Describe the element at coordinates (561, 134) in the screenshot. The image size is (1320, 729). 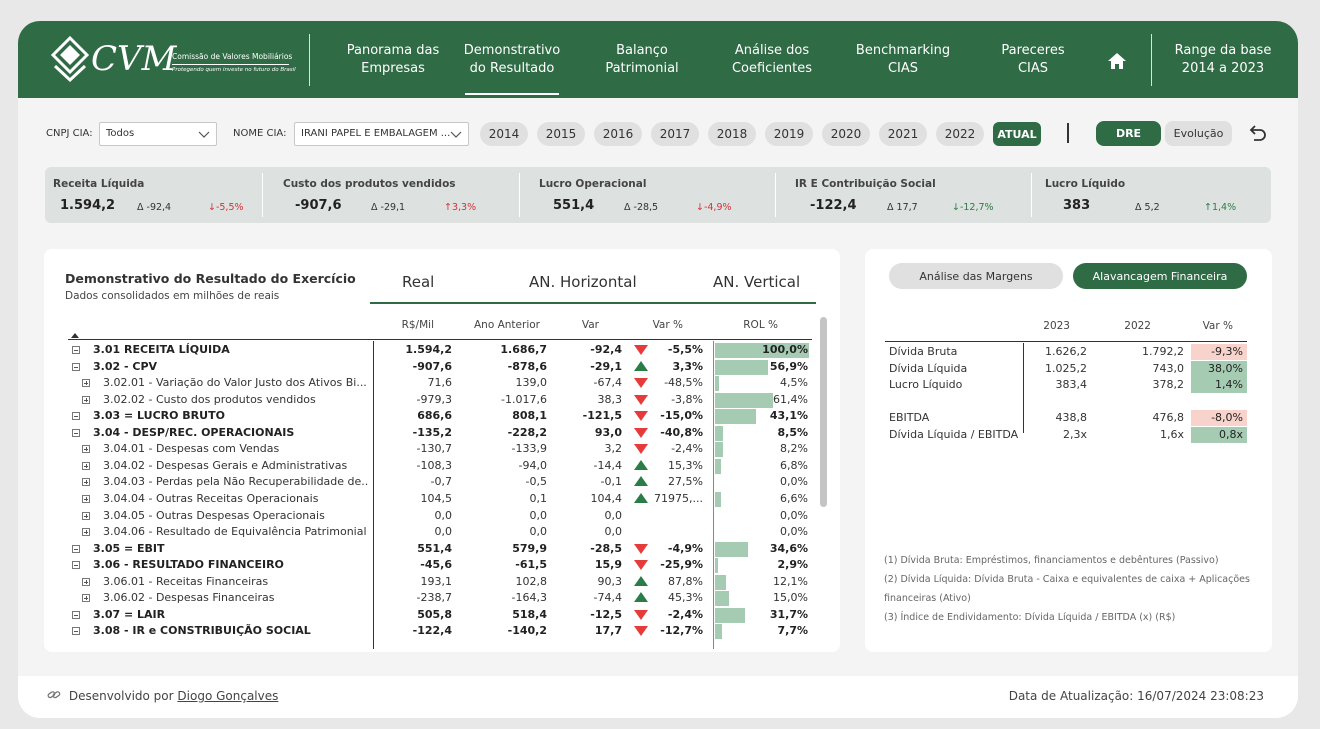
I see `year-2015: 2015` at that location.